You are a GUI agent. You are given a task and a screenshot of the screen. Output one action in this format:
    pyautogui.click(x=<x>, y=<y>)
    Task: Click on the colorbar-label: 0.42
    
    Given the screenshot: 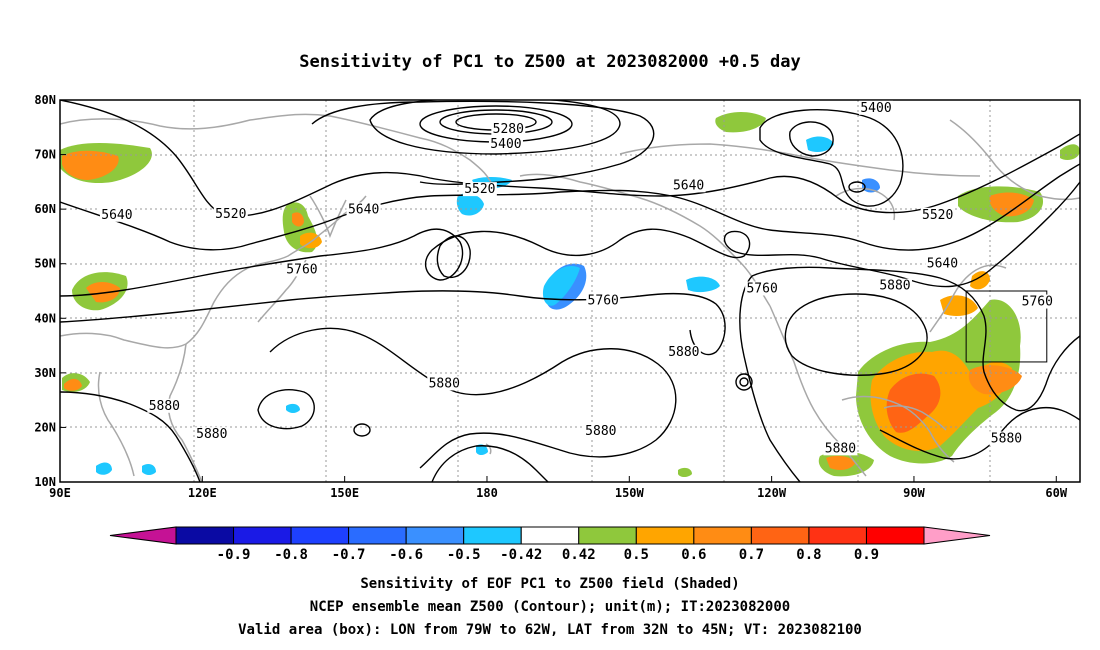 What is the action you would take?
    pyautogui.click(x=579, y=555)
    